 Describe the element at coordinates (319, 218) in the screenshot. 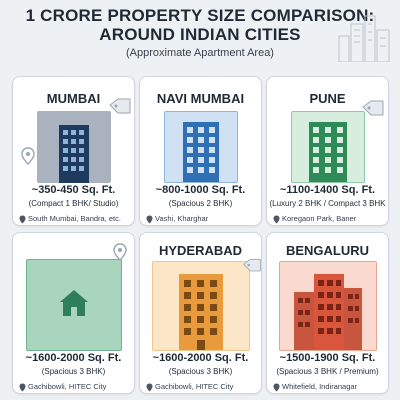

I see `location-text: Koregaon Park, Baner` at that location.